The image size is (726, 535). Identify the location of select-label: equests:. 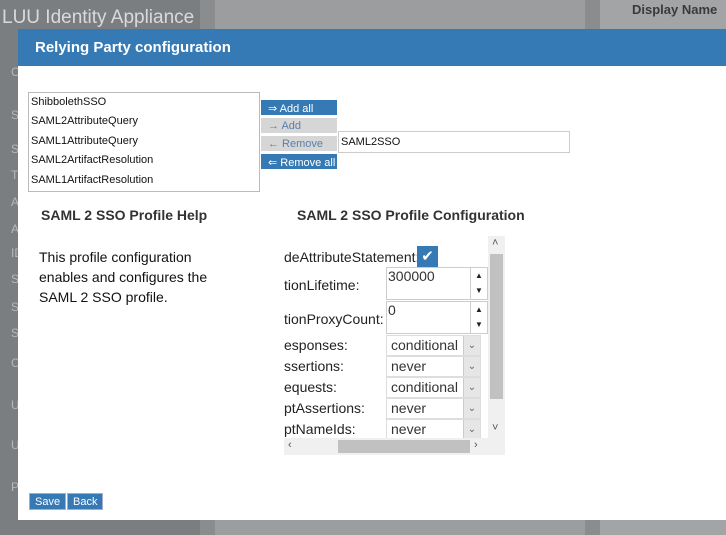
(310, 387).